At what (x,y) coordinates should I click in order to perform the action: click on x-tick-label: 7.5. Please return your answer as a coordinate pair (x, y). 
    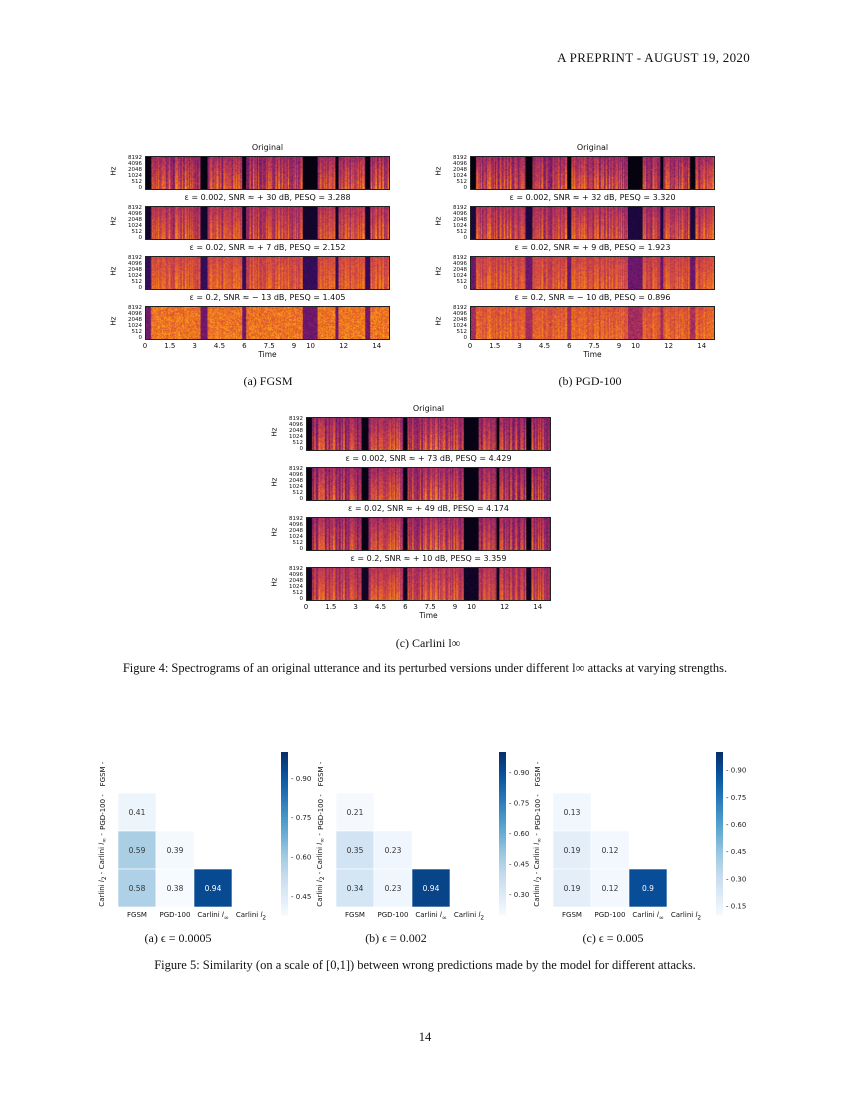
    Looking at the image, I should click on (594, 346).